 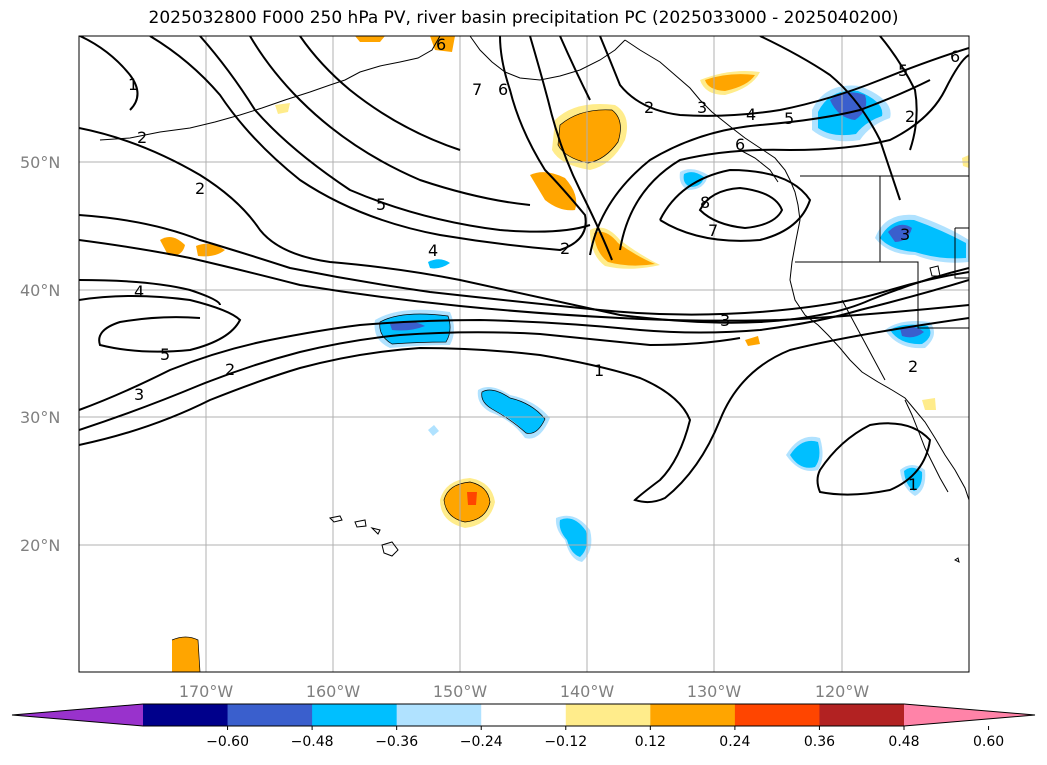 I want to click on colorbar-tick-label: −0.48, so click(x=312, y=742).